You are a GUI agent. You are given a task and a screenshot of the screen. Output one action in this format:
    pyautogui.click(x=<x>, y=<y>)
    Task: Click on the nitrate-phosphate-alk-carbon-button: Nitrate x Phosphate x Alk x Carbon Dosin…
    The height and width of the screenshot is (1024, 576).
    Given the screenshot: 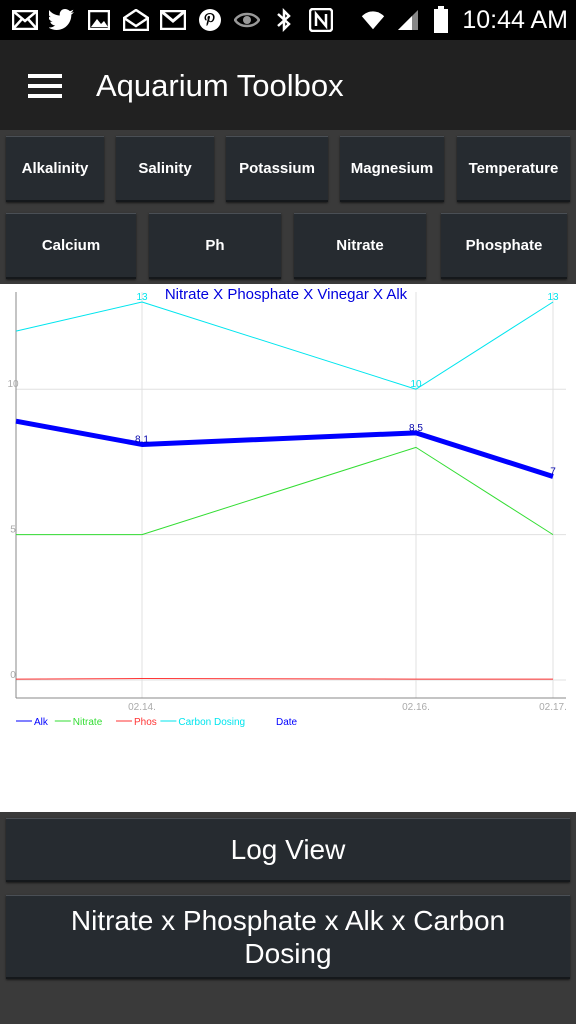 What is the action you would take?
    pyautogui.click(x=288, y=937)
    